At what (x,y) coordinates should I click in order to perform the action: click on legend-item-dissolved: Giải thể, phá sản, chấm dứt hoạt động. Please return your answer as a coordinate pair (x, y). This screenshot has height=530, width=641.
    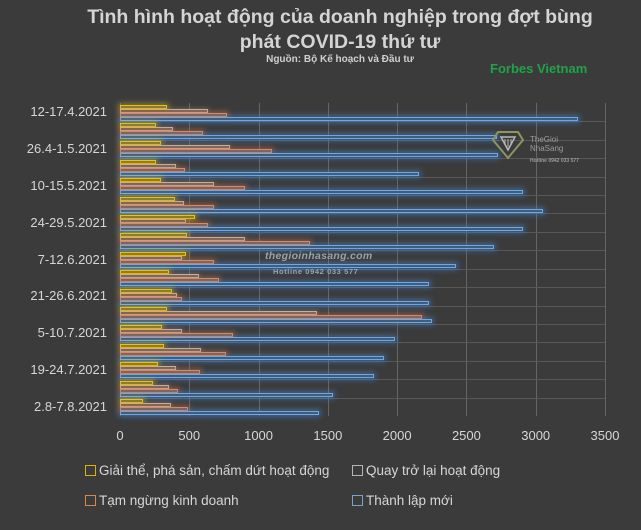
    Looking at the image, I should click on (207, 470).